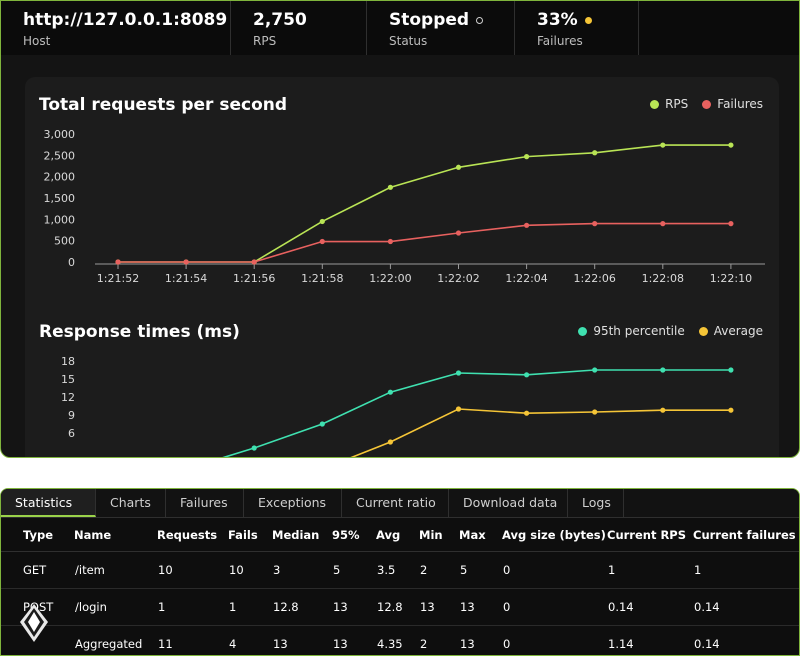  I want to click on response-chart-legend: 95th percentile Average, so click(670, 331).